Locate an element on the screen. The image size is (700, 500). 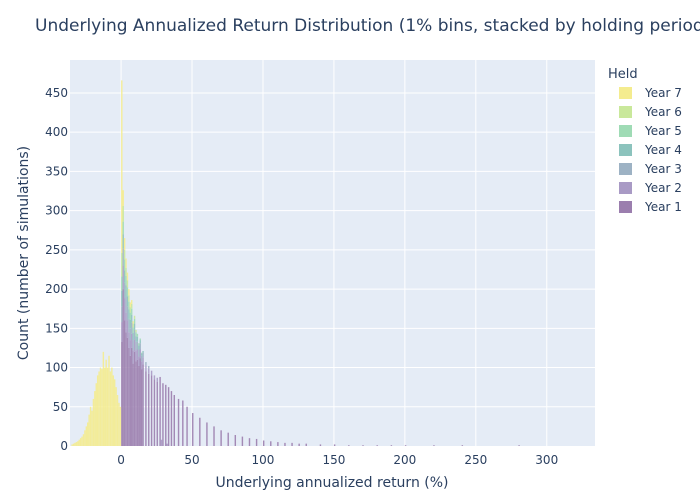
y-tick-label: 0 is located at coordinates (64, 446).